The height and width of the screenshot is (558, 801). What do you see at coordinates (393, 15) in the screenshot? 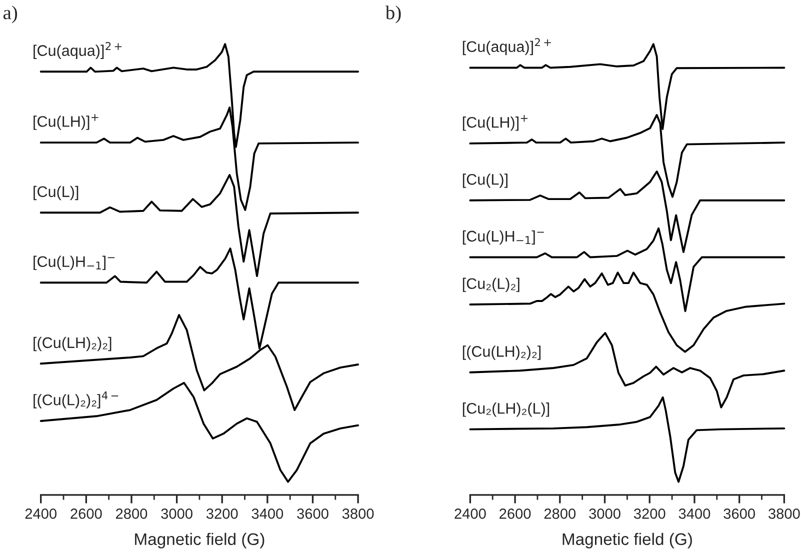
I see `chart-title: b)` at bounding box center [393, 15].